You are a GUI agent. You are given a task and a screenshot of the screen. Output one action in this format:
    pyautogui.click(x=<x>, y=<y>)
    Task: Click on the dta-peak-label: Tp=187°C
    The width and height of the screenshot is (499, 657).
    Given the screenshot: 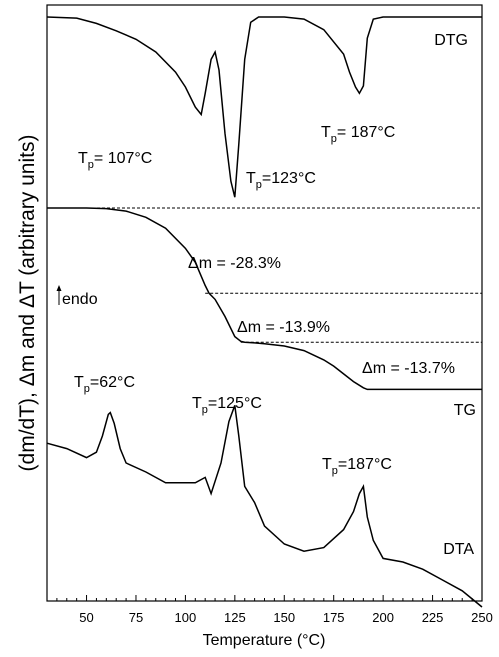 What is the action you would take?
    pyautogui.click(x=357, y=466)
    